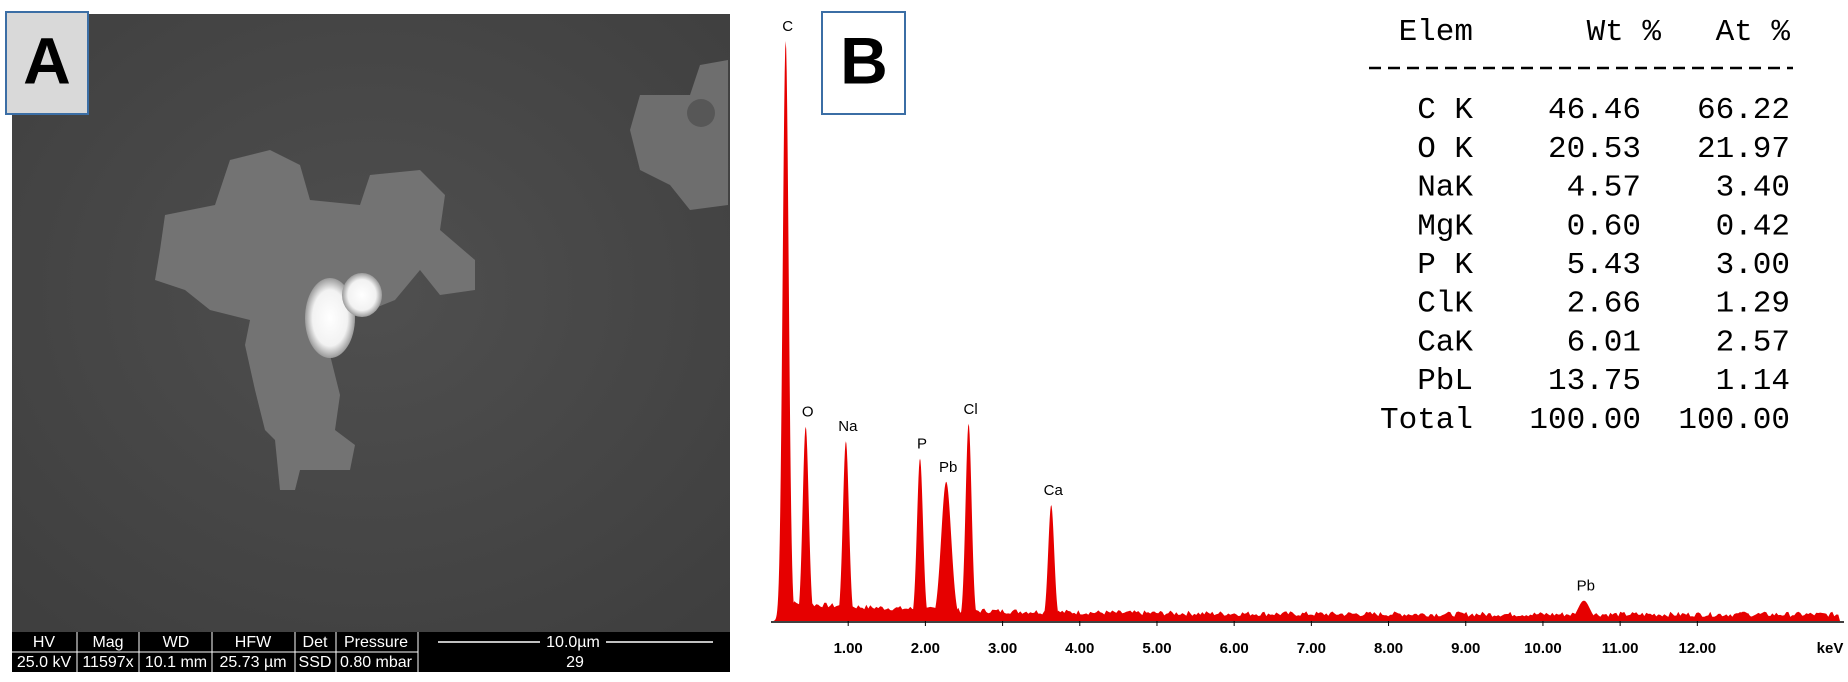 This screenshot has width=1848, height=682. Describe the element at coordinates (1753, 188) in the screenshot. I see `table-cell: 3.40` at that location.